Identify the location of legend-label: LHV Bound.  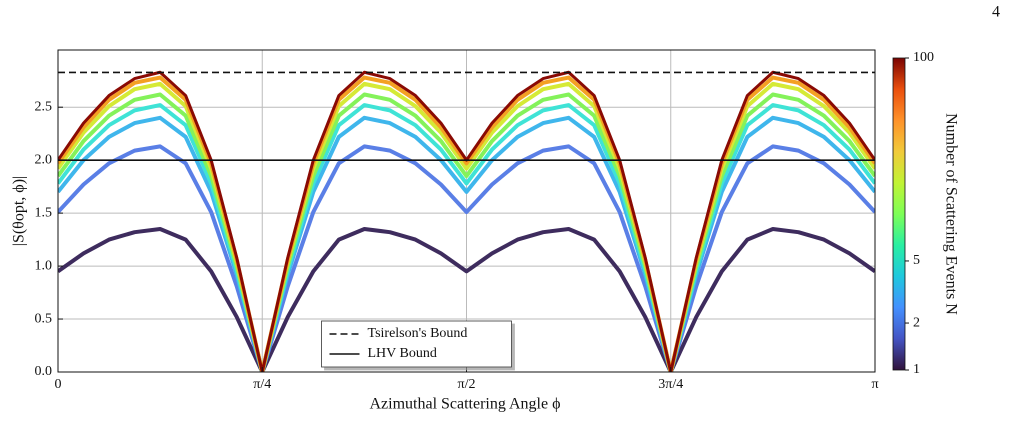
(402, 353).